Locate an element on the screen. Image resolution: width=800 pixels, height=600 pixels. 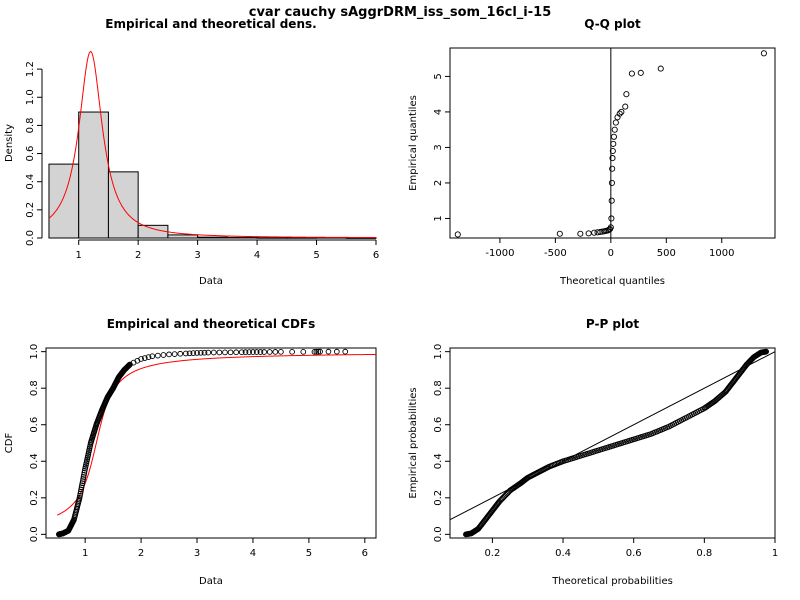
x-tick-label: 4 is located at coordinates (253, 553).